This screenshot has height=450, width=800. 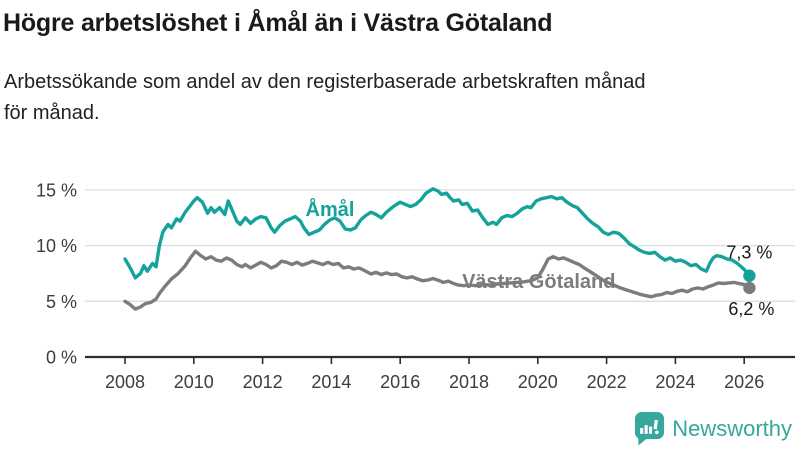 I want to click on x-tick-label: 2020, so click(x=538, y=382).